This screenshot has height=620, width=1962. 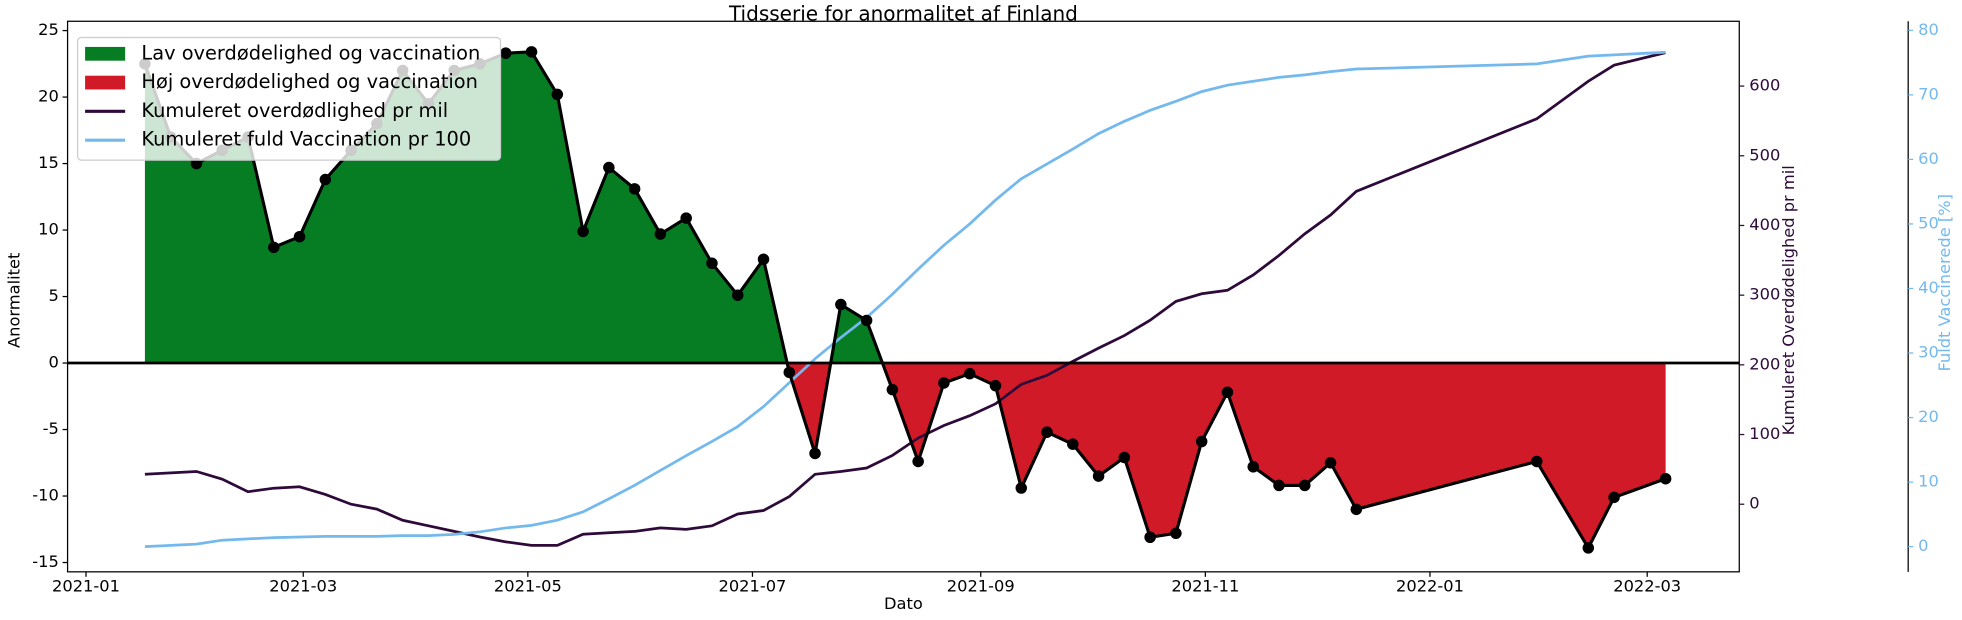 I want to click on x-tick-label: 2021-05, so click(x=528, y=585).